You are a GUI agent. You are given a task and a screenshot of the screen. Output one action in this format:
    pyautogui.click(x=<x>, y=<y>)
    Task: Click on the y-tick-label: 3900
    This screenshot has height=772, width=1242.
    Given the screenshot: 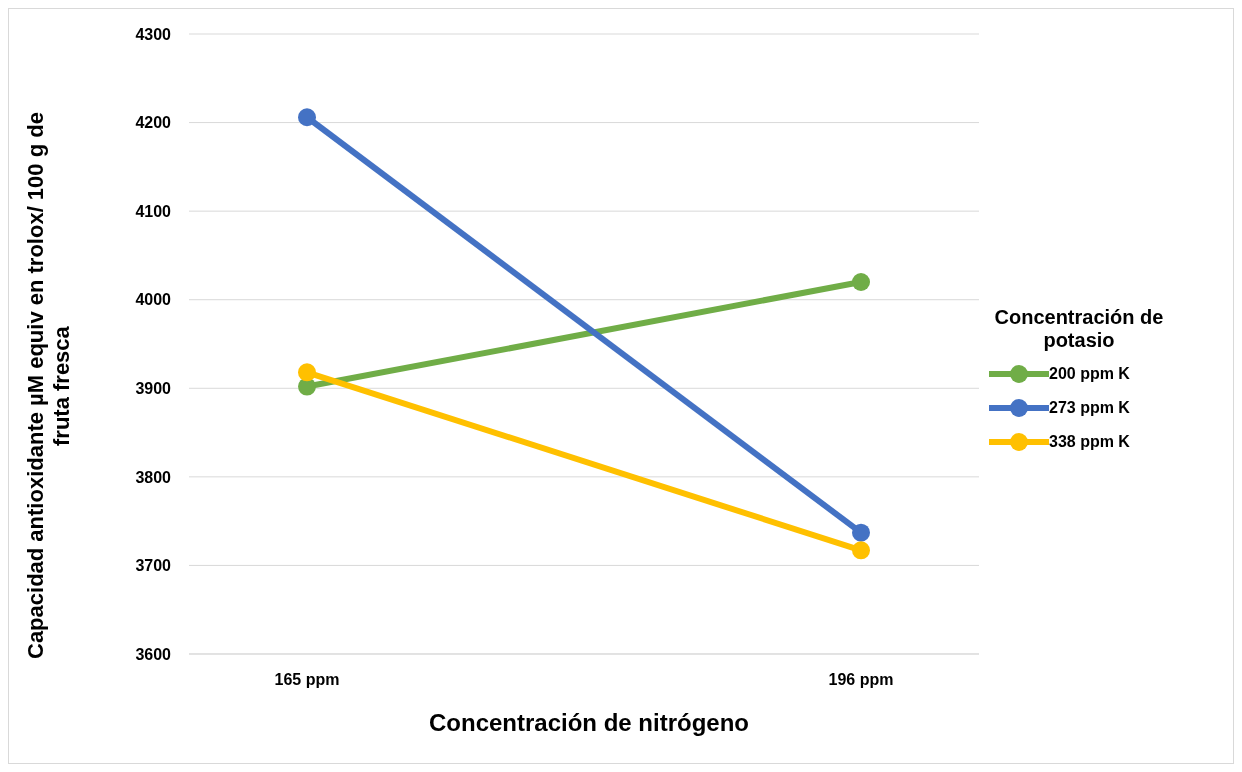 What is the action you would take?
    pyautogui.click(x=153, y=388)
    